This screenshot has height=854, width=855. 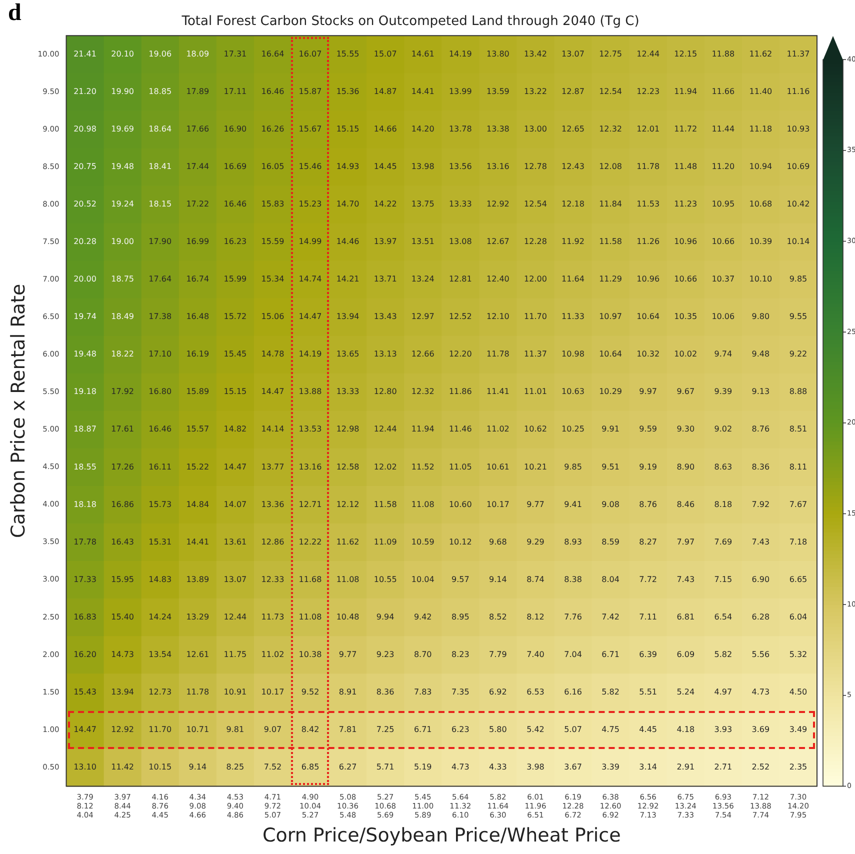 I want to click on data-label: 12.20, so click(x=460, y=354).